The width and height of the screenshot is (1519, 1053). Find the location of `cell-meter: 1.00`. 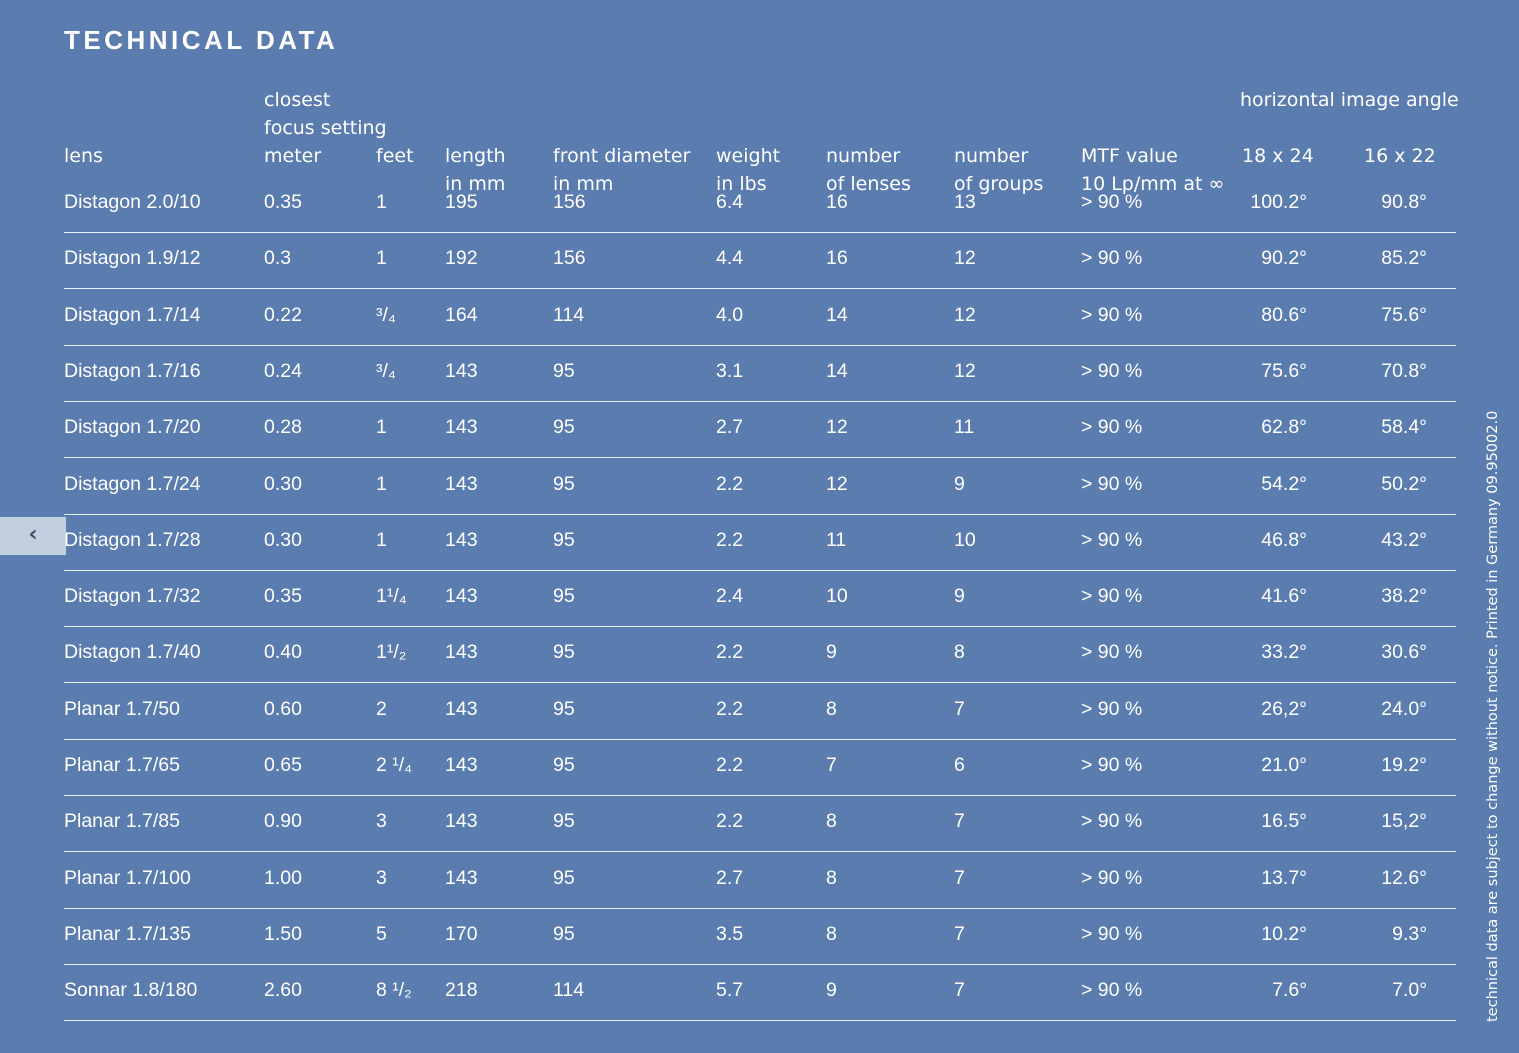

cell-meter: 1.00 is located at coordinates (283, 877).